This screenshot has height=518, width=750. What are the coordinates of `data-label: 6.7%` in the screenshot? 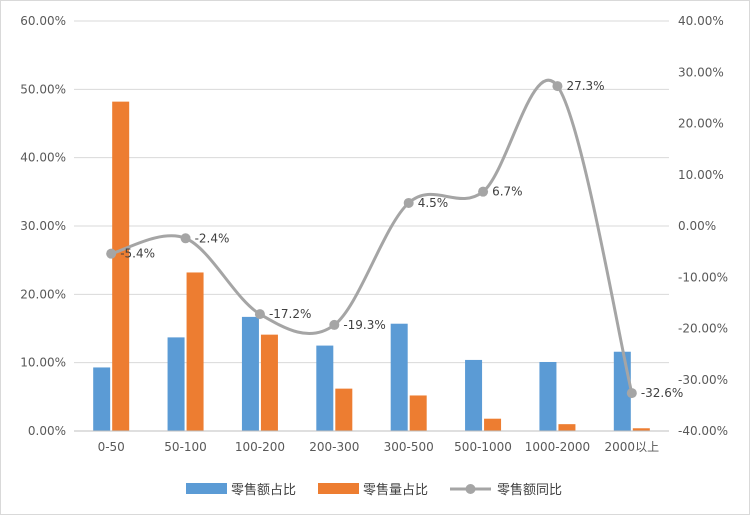 It's located at (507, 192).